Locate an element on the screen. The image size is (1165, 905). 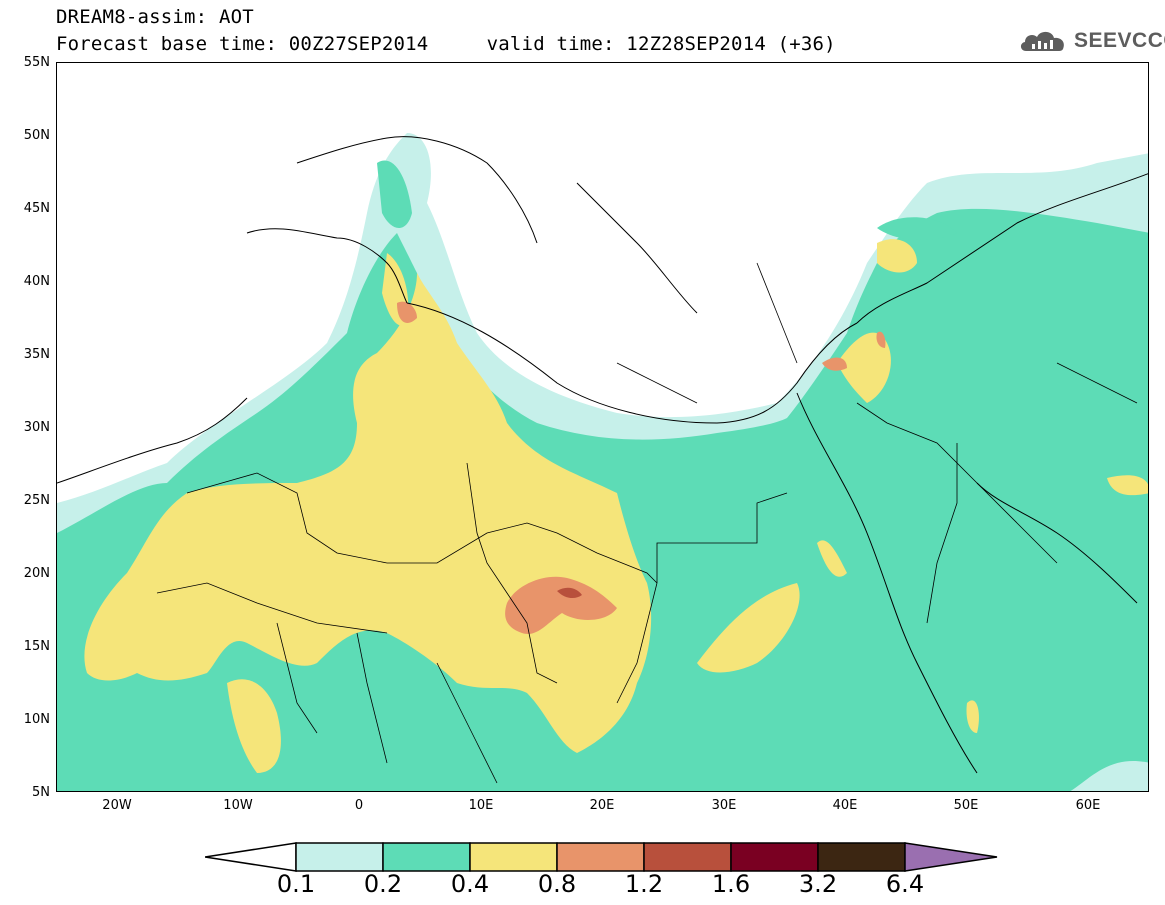
logo-text: SEEVCCC is located at coordinates (1119, 40).